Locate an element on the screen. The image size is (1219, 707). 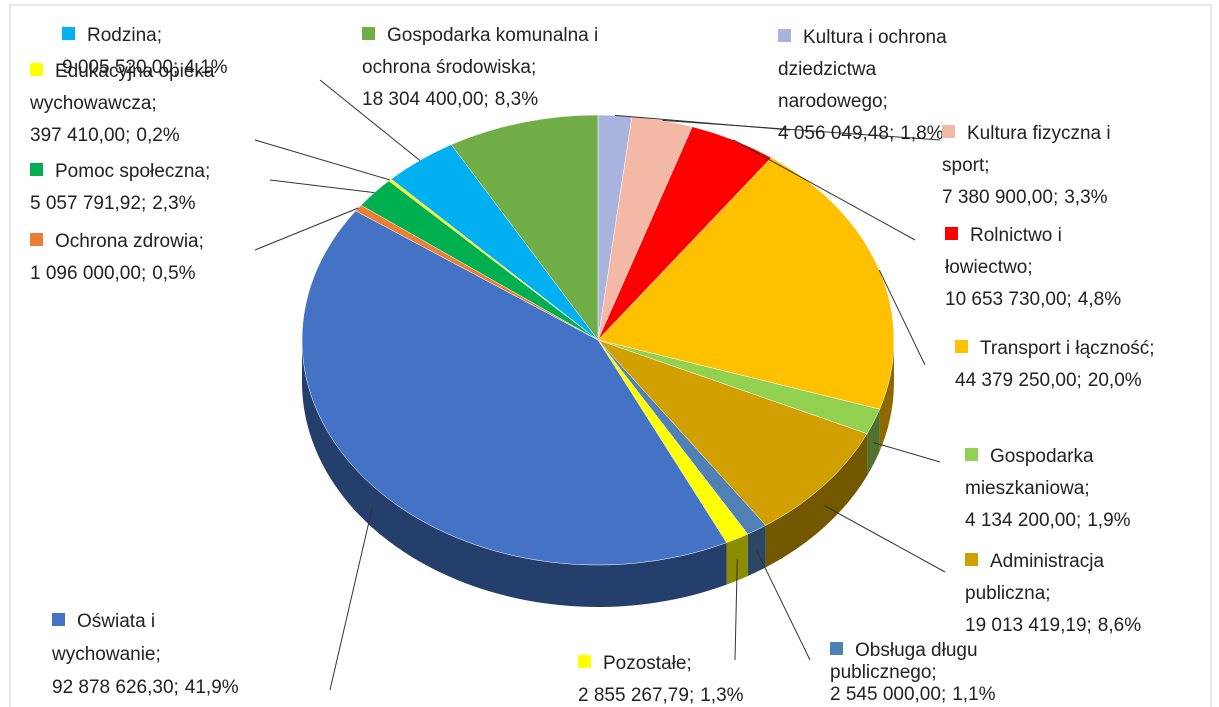
data-label: Pomoc społeczna; 5 057 791,92; 2,3% is located at coordinates (150, 188).